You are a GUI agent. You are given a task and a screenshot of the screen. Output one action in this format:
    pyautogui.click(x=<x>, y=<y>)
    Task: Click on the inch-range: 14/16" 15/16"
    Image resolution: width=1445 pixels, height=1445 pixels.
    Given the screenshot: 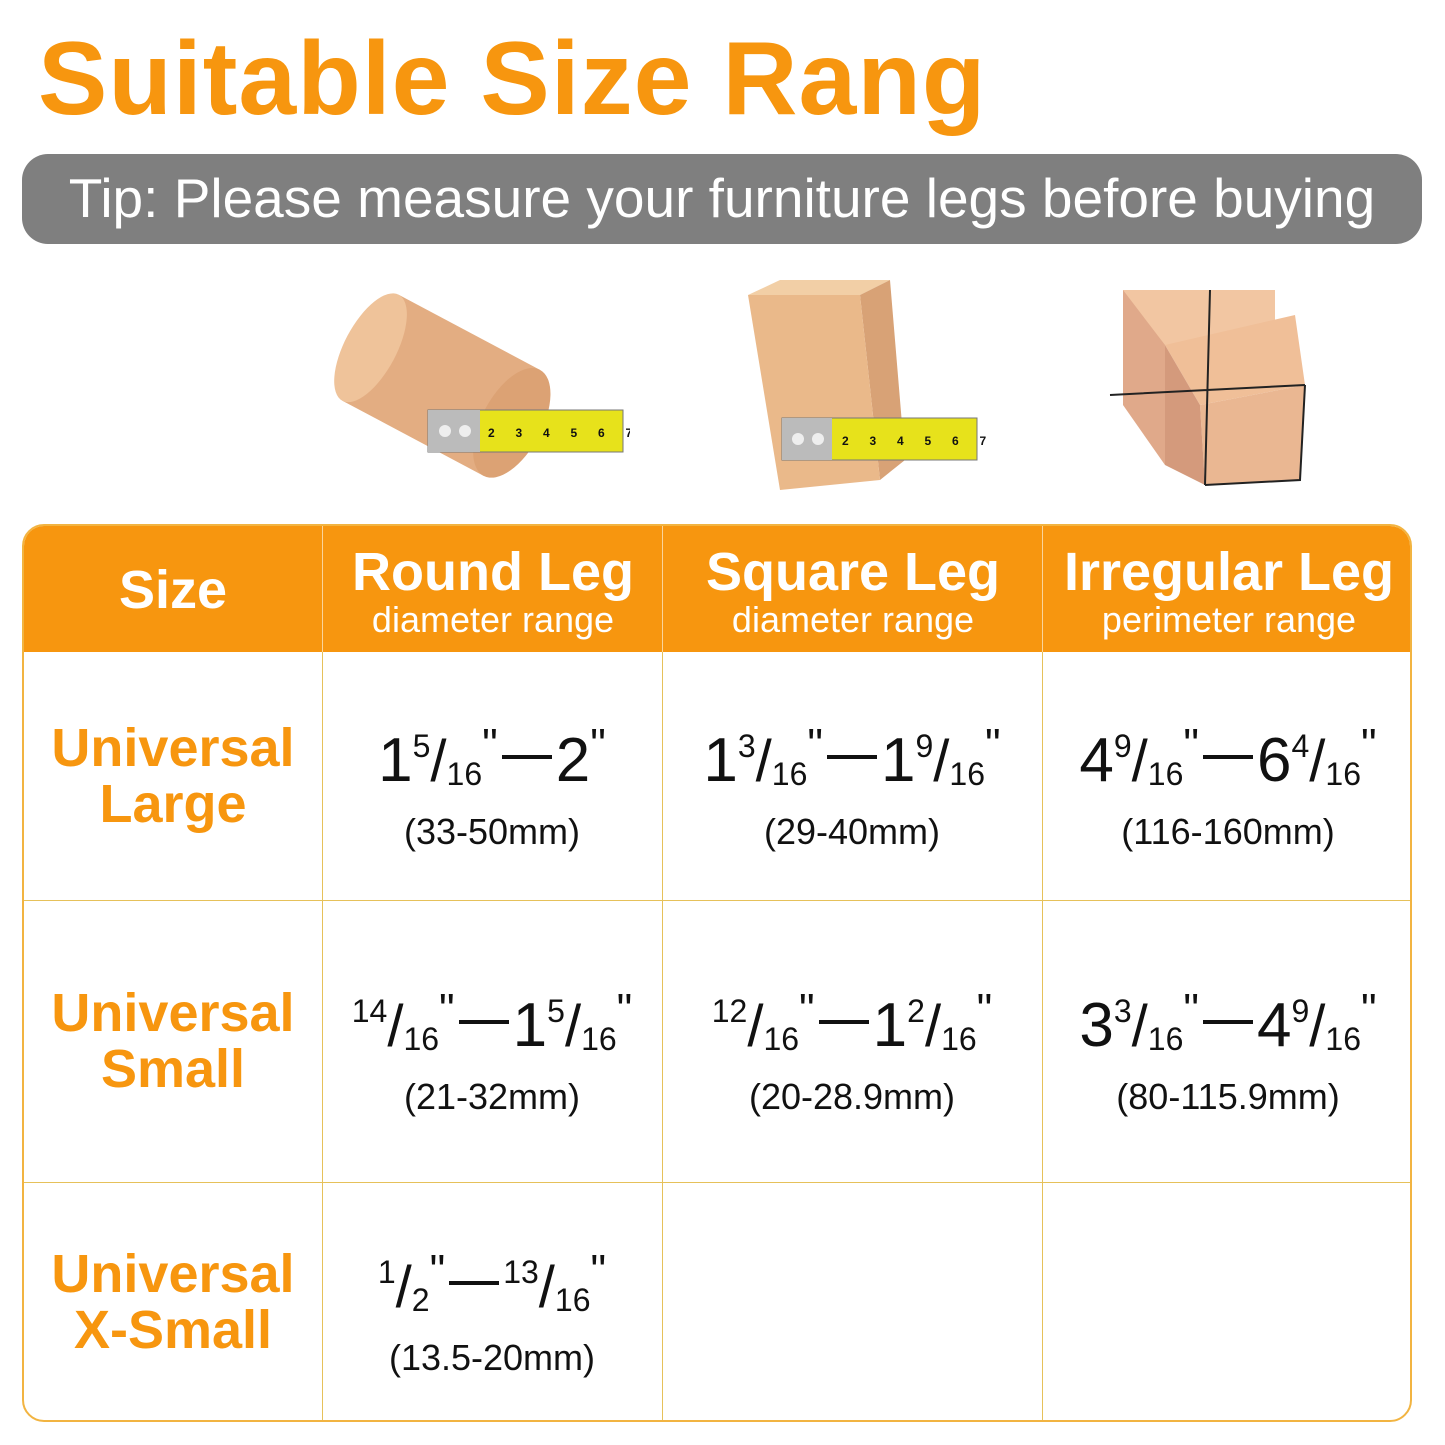 What is the action you would take?
    pyautogui.click(x=492, y=1024)
    